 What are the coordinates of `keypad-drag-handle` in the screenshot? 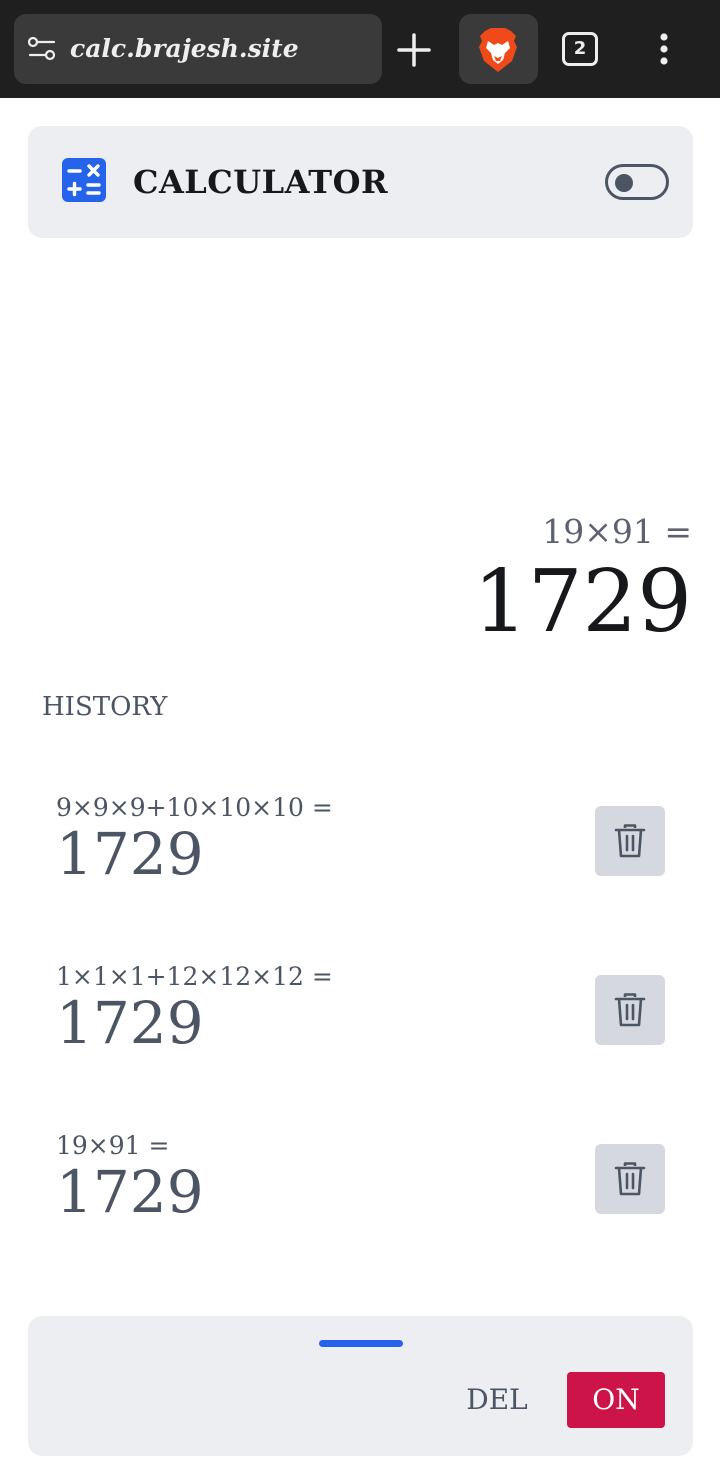 It's located at (361, 1343).